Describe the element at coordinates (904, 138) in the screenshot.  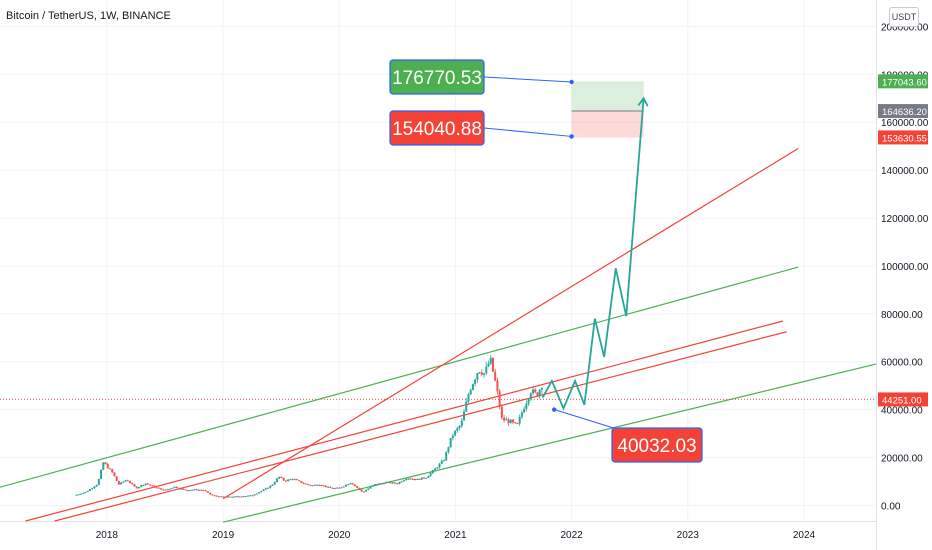
I see `price-tag-2: 153630.55` at that location.